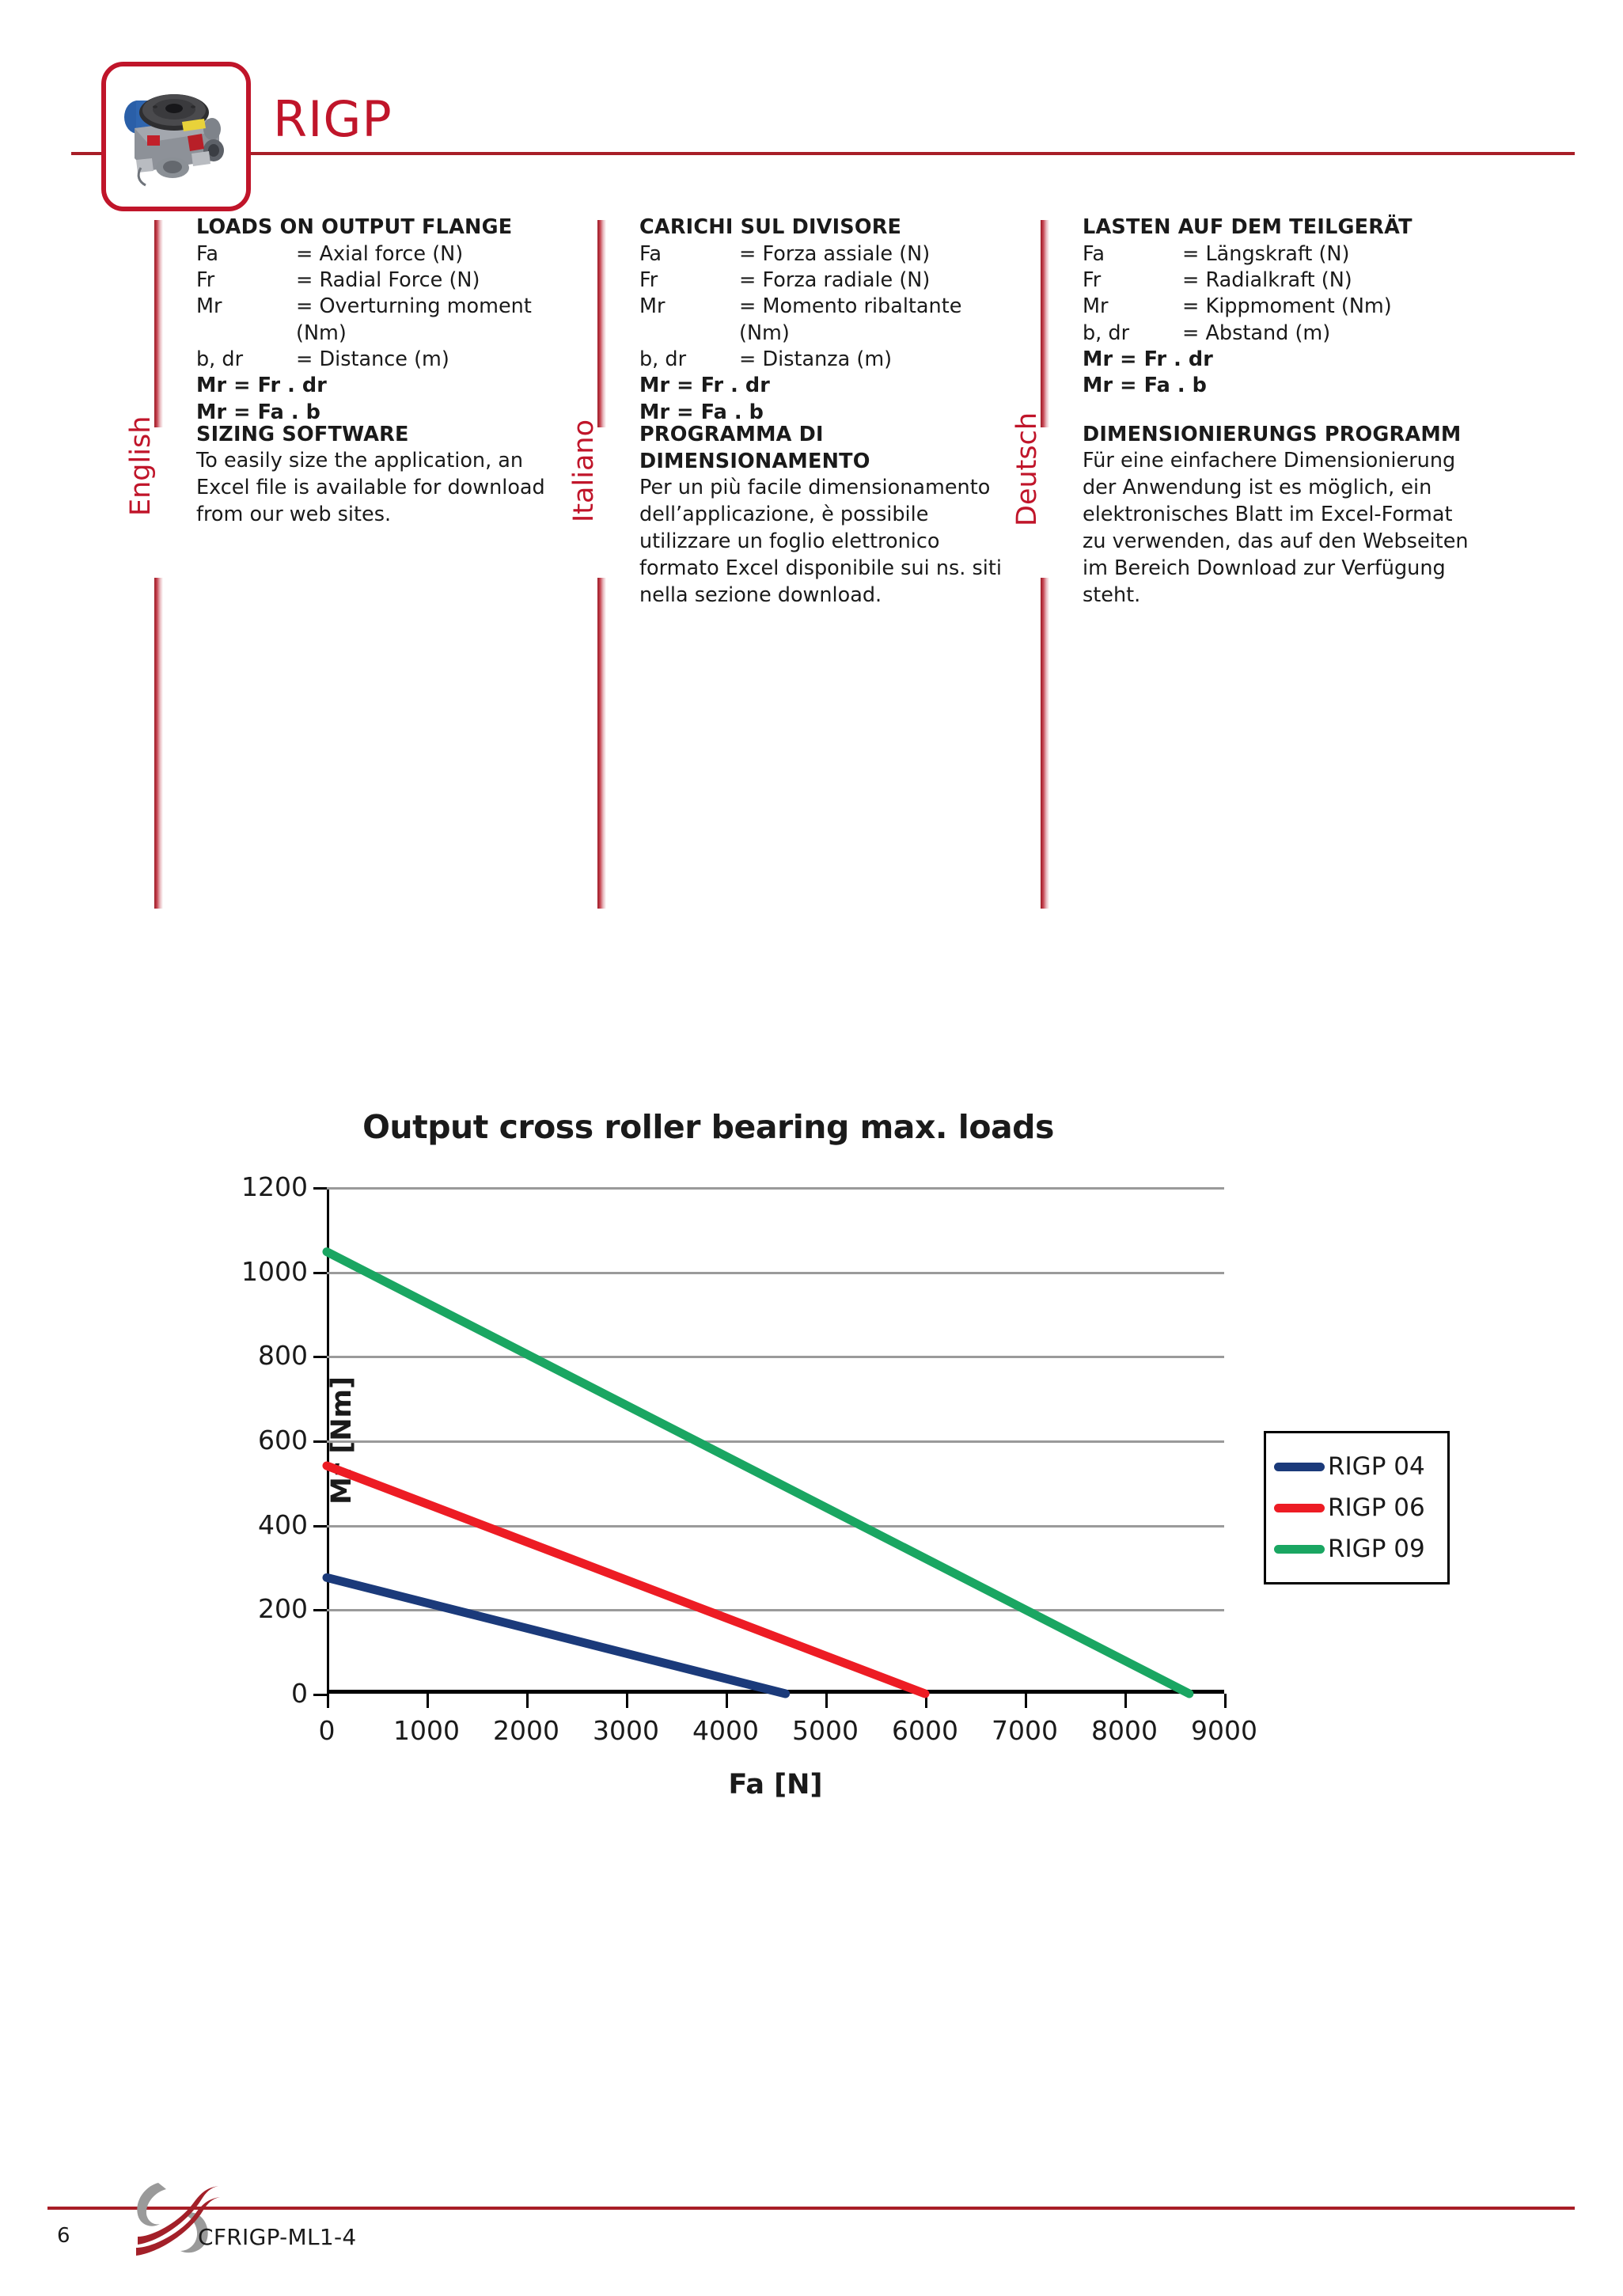  Describe the element at coordinates (835, 254) in the screenshot. I see `definition-value: = Forza assiale (N)` at that location.